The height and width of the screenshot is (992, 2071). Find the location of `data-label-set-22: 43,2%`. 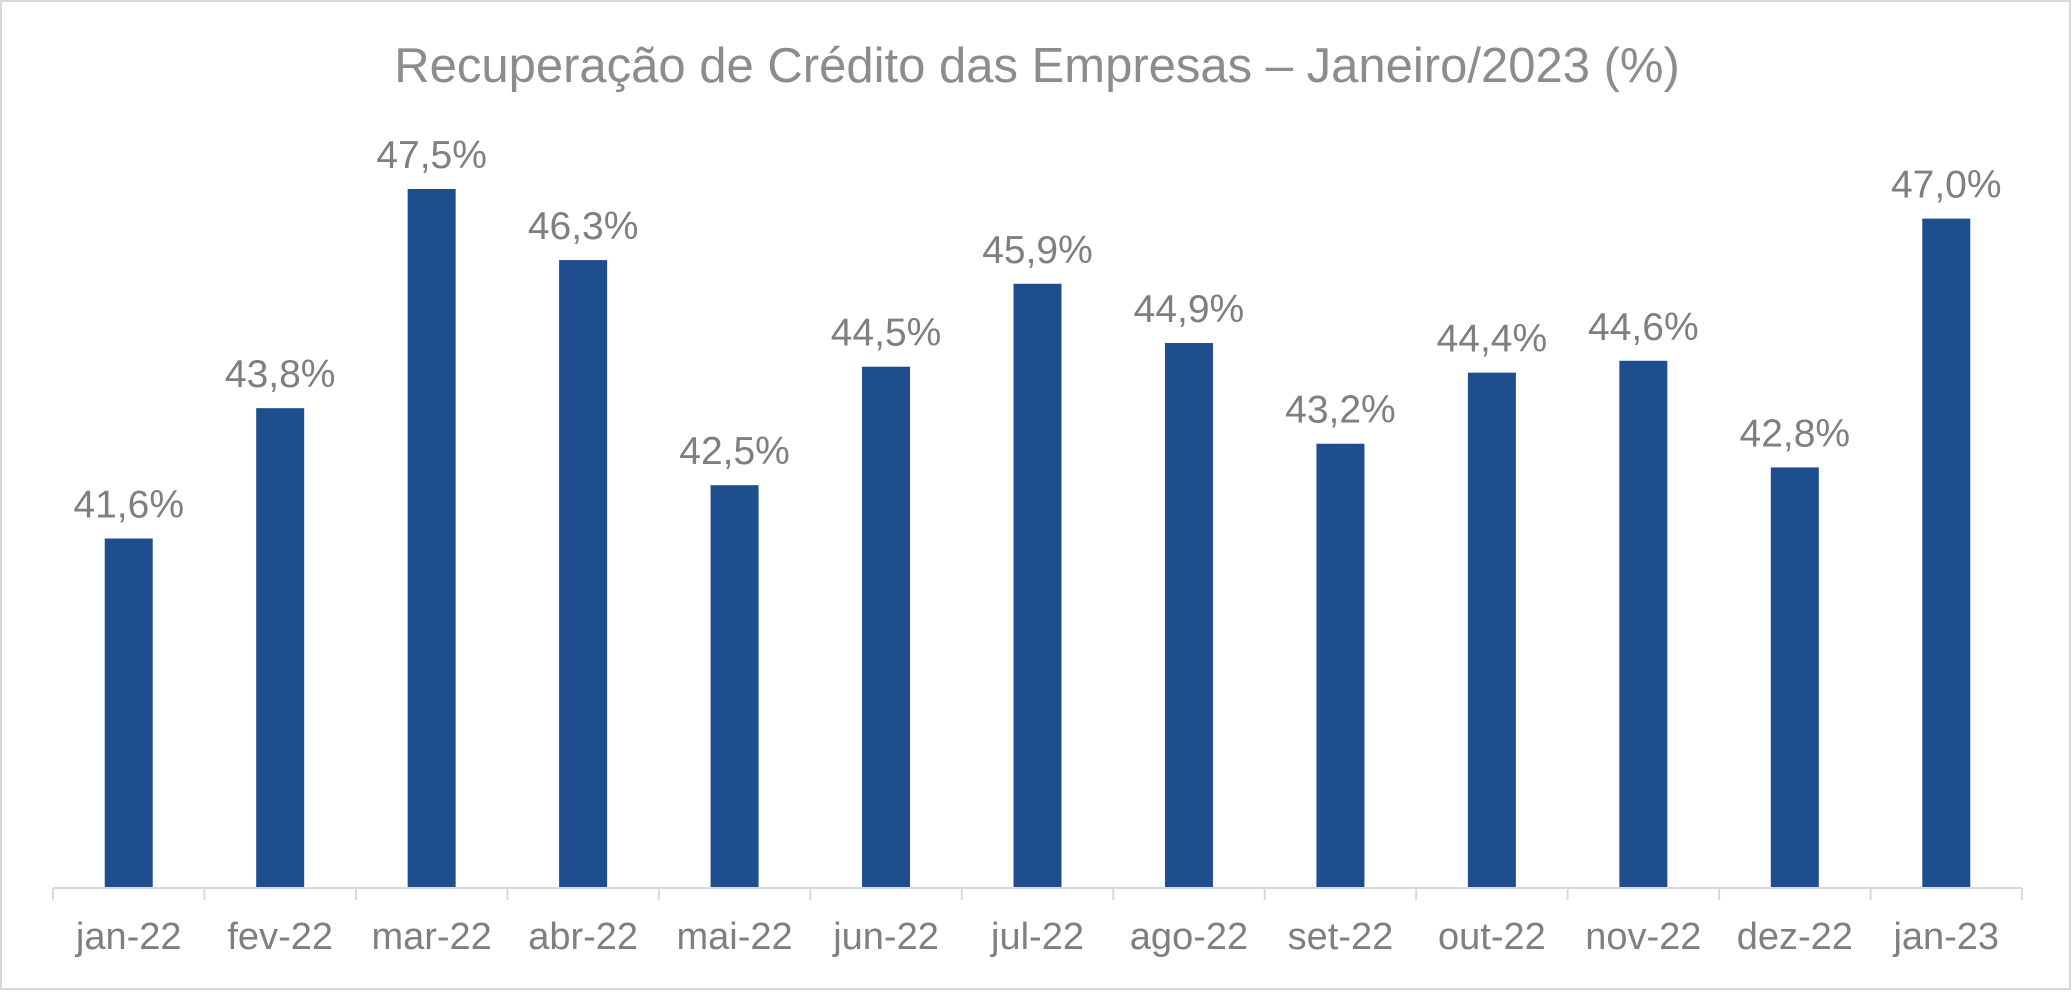

data-label-set-22: 43,2% is located at coordinates (1340, 410).